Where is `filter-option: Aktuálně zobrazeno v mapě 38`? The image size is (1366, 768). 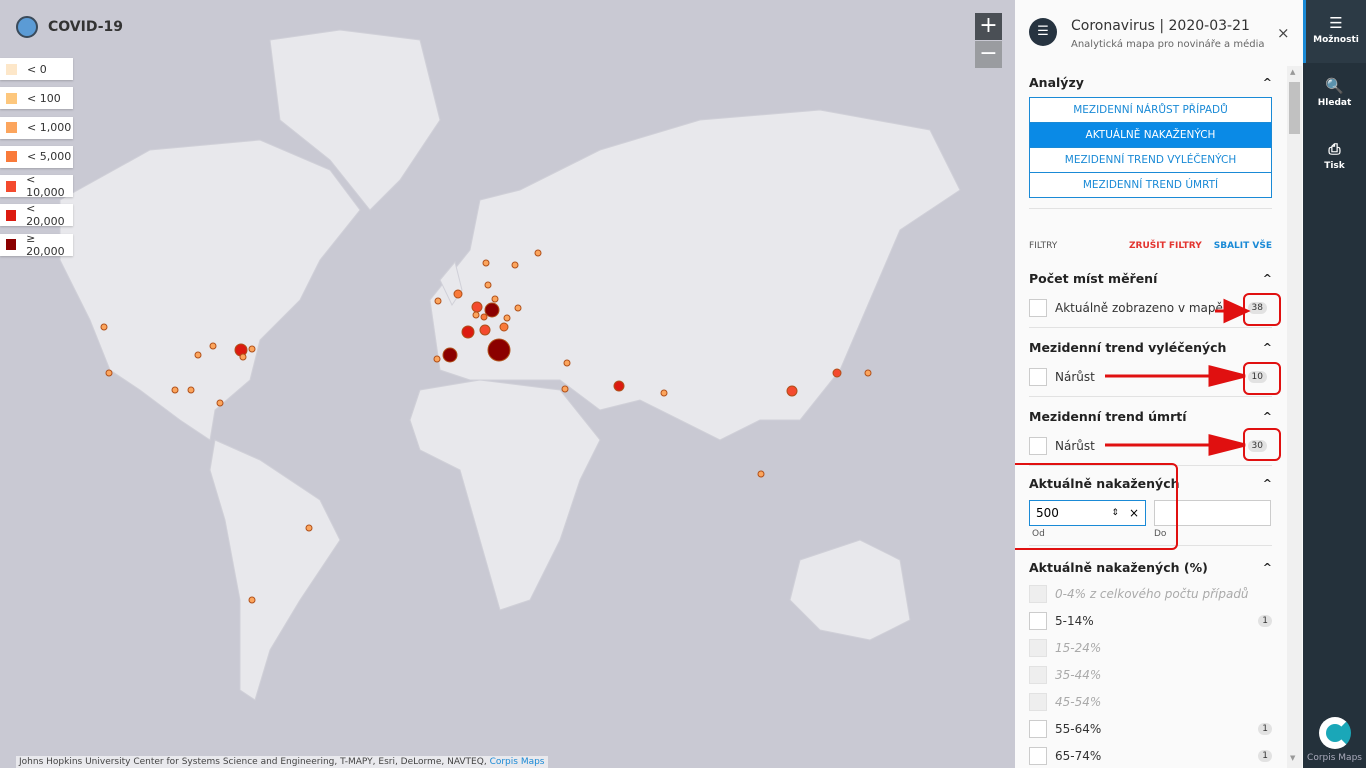 filter-option: Aktuálně zobrazeno v mapě 38 is located at coordinates (1150, 307).